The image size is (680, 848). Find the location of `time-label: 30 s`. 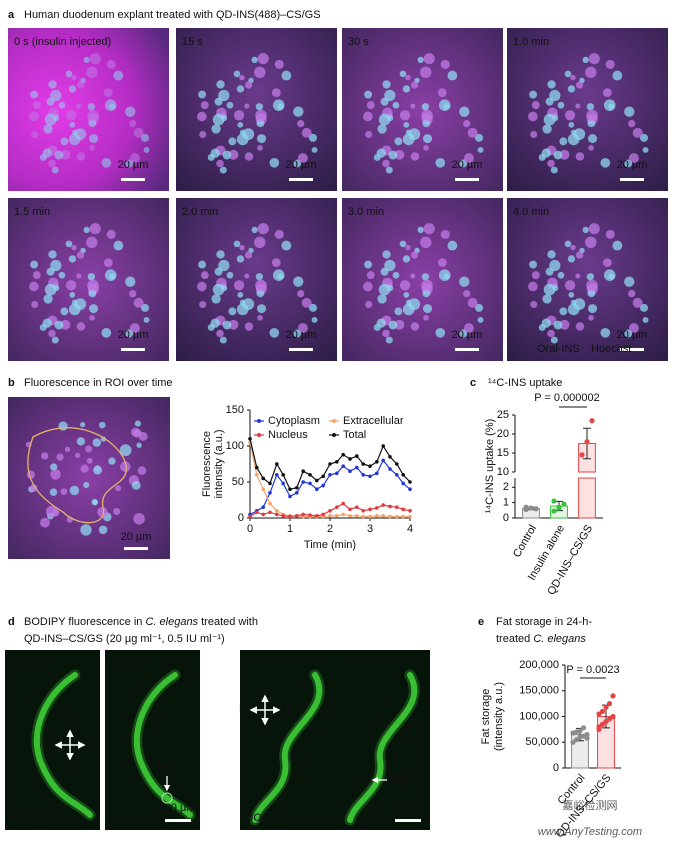

time-label: 30 s is located at coordinates (358, 42).